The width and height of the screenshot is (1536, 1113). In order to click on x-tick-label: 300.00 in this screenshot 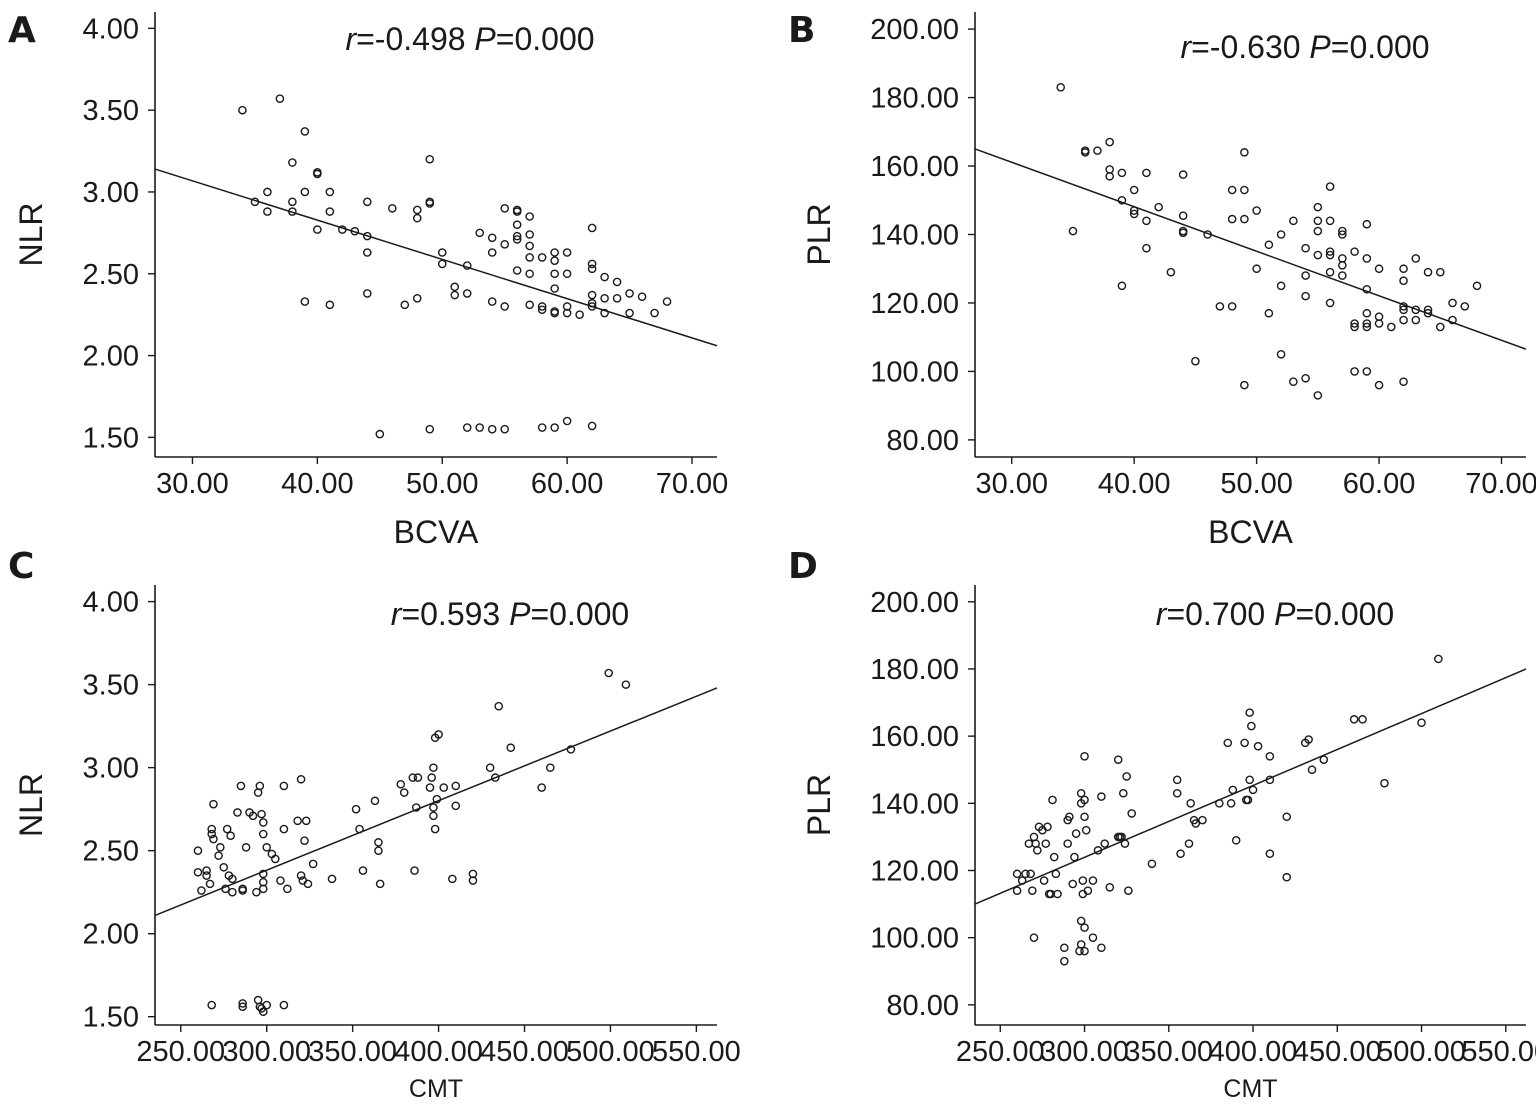, I will do `click(266, 1052)`.